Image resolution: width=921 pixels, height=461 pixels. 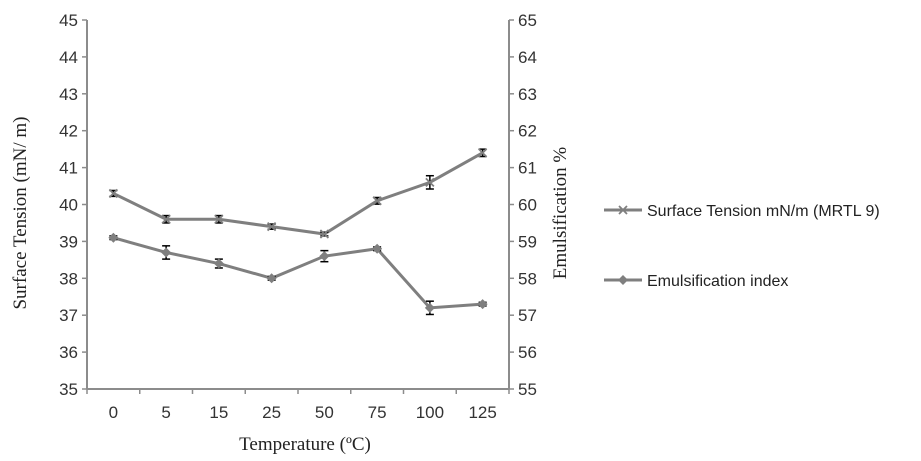 What do you see at coordinates (527, 241) in the screenshot?
I see `y2-tick-label: 59` at bounding box center [527, 241].